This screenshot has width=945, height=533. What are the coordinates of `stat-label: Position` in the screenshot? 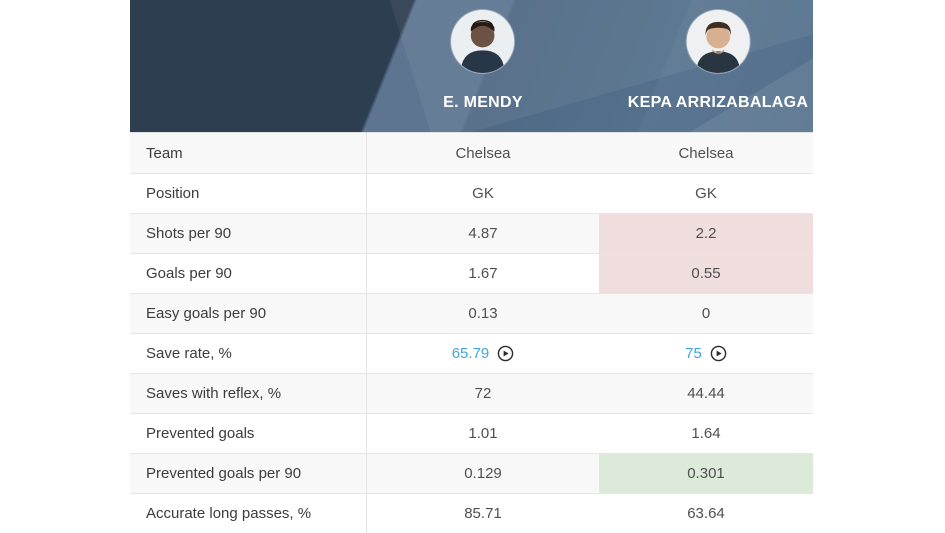 It's located at (248, 193).